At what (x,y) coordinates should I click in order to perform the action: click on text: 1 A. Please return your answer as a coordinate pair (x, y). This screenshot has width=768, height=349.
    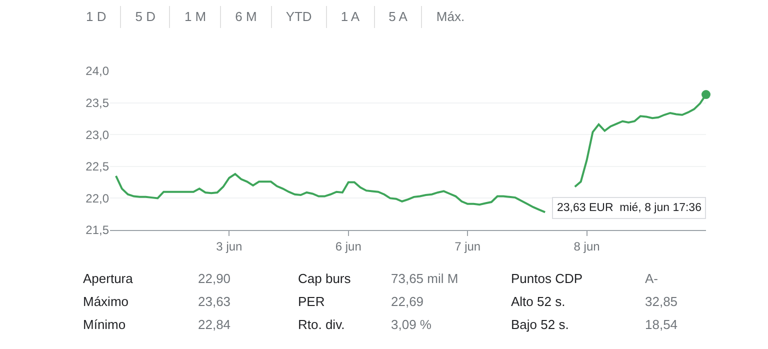
    Looking at the image, I should click on (350, 17).